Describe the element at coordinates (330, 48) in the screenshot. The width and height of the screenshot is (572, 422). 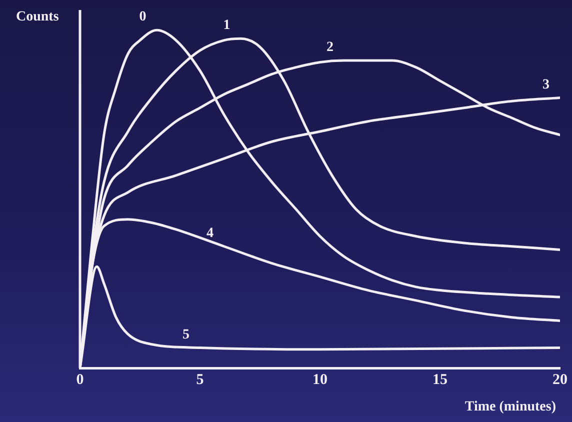
I see `series-label: 2` at that location.